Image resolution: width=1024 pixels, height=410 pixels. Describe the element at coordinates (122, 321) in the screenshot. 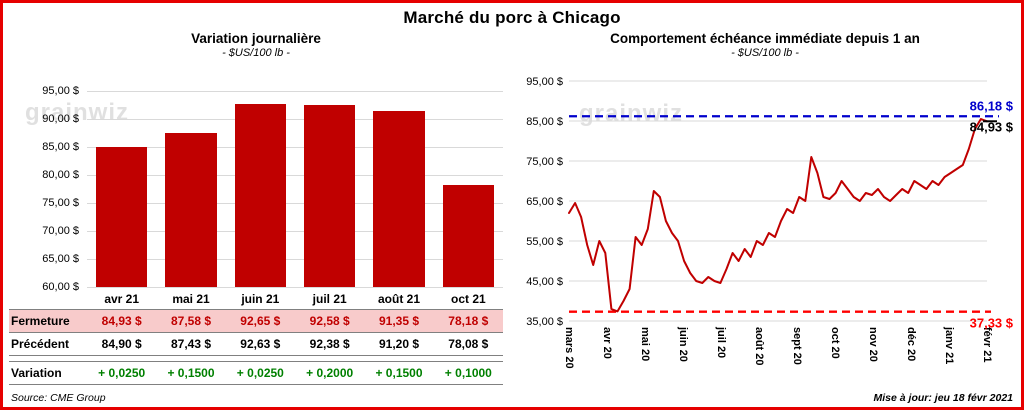

I see `table-value: 84,93 $` at that location.